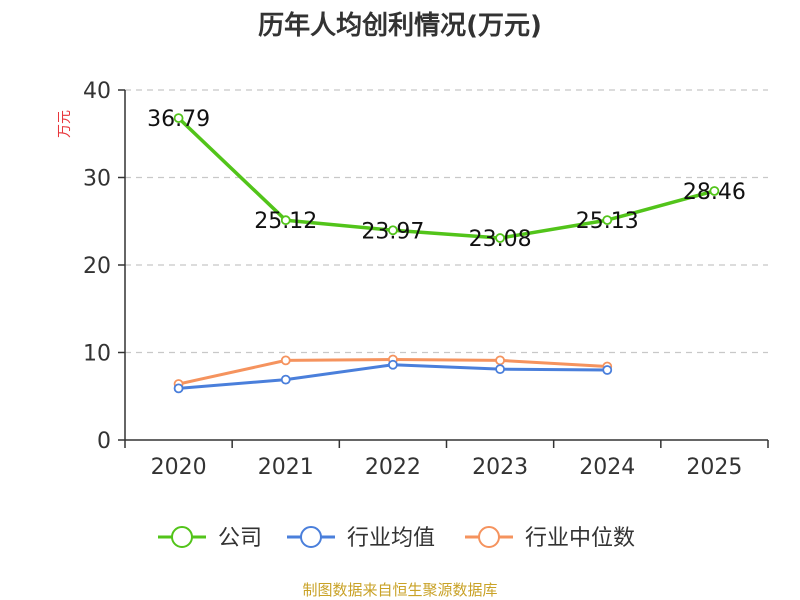  I want to click on data-label-2025: 28.46, so click(714, 192).